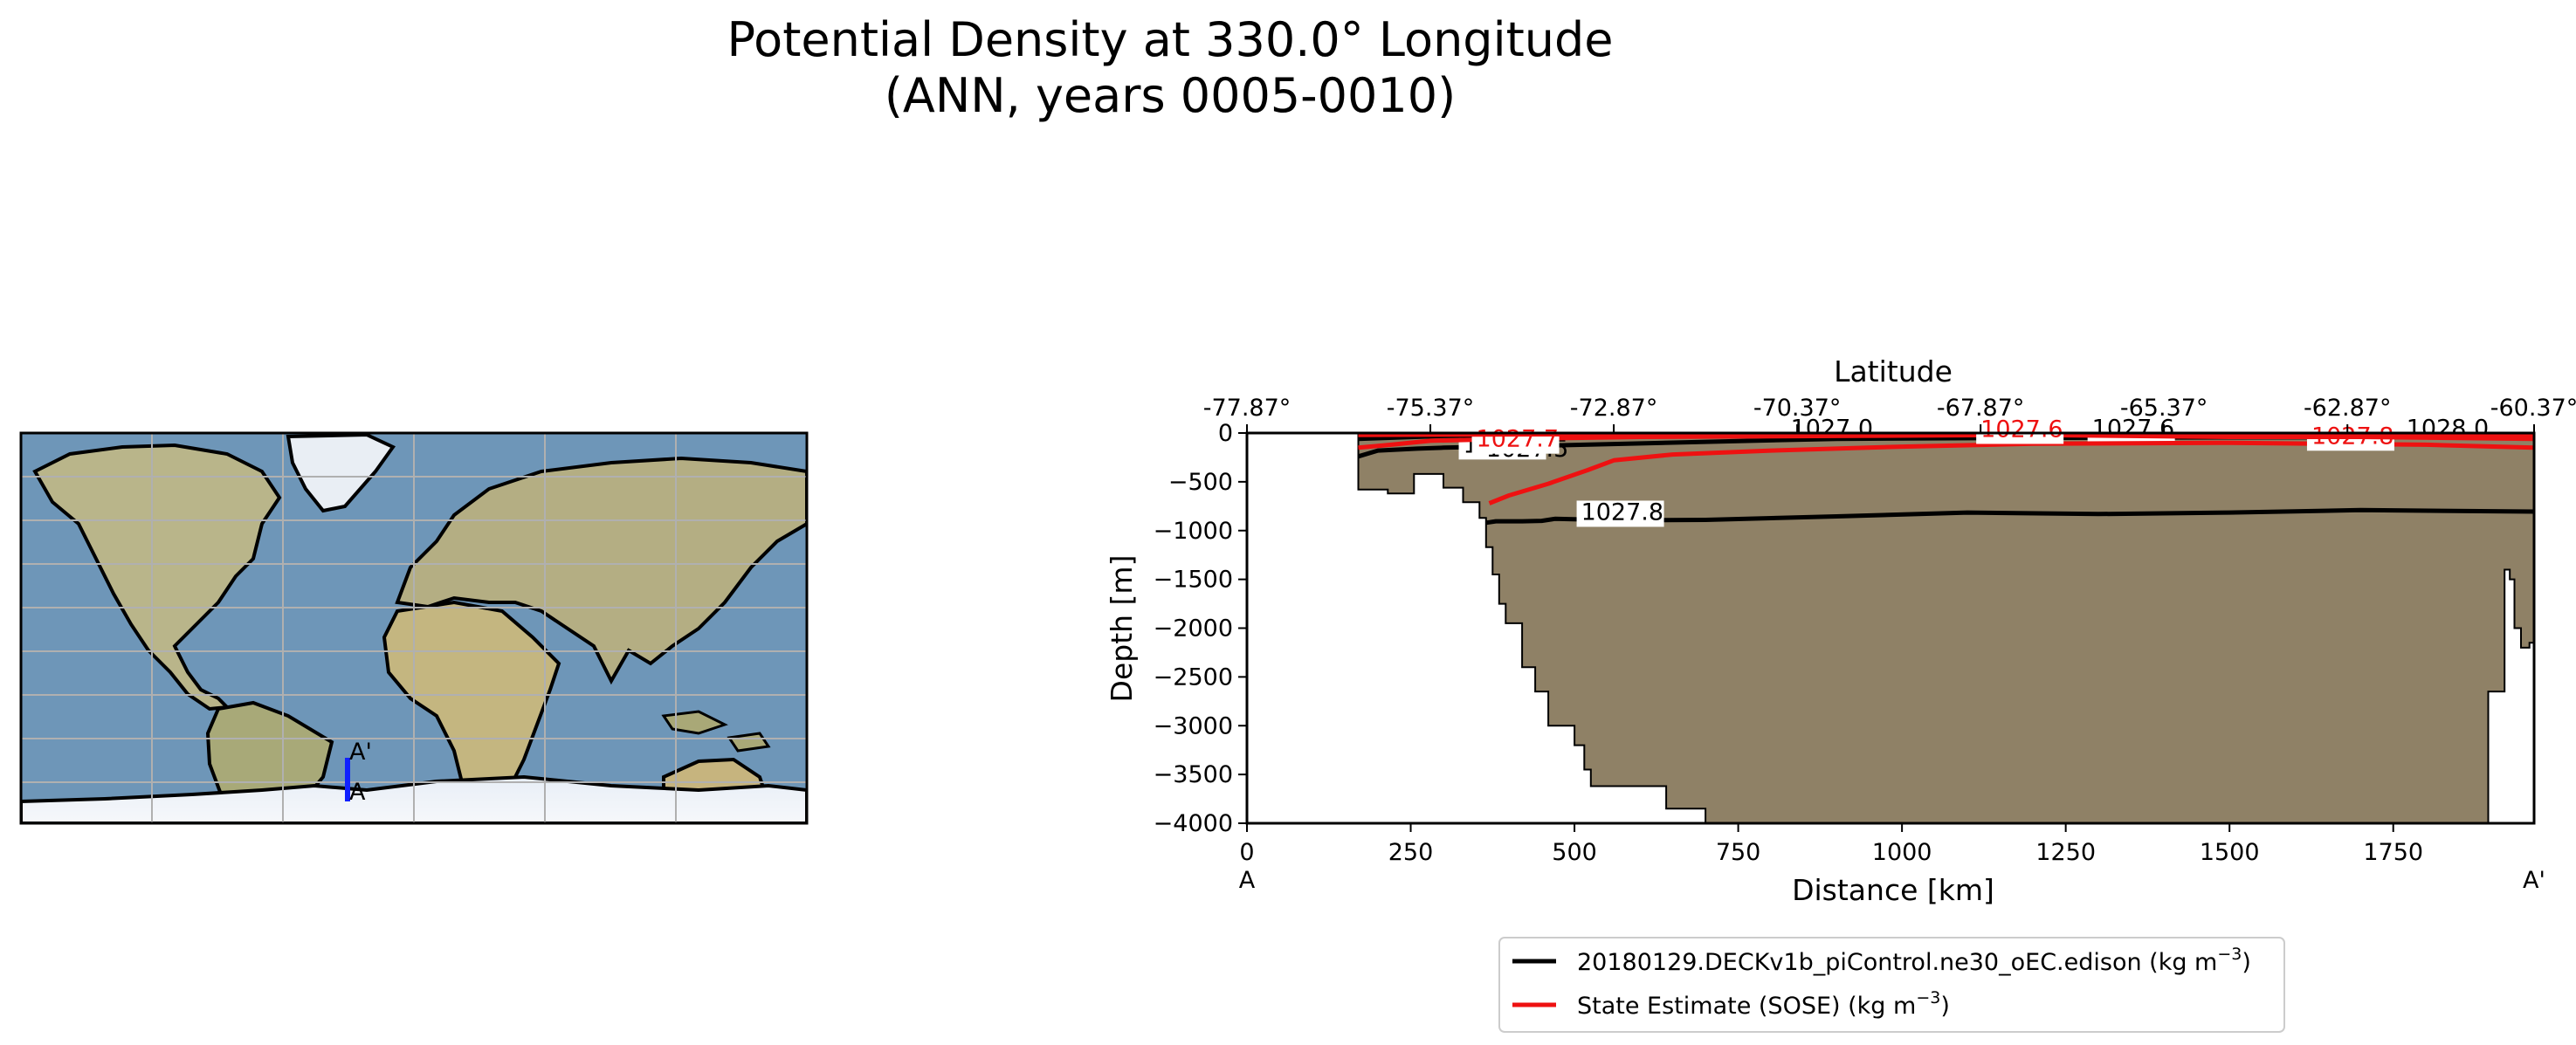  What do you see at coordinates (1193, 677) in the screenshot?
I see `y-tick-label: −2500` at bounding box center [1193, 677].